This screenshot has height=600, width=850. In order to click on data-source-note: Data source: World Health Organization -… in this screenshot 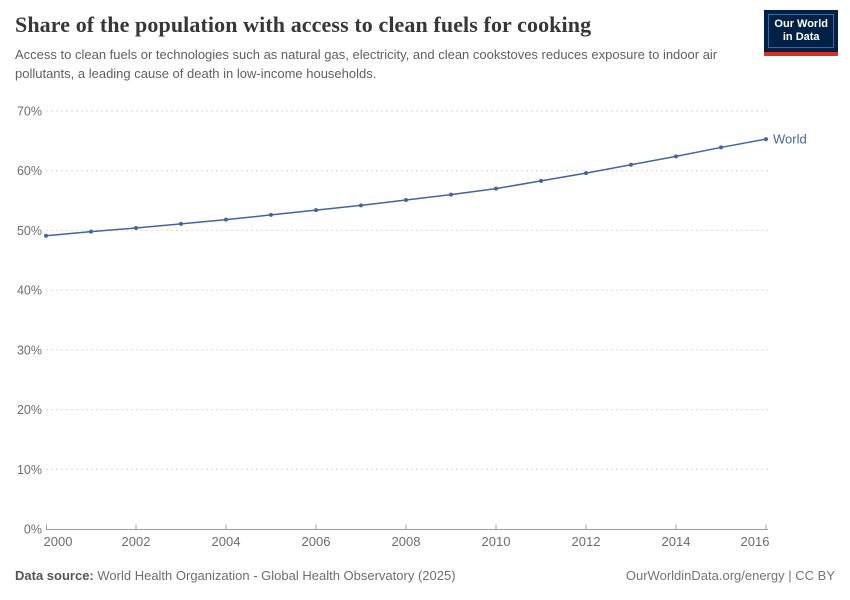, I will do `click(235, 575)`.